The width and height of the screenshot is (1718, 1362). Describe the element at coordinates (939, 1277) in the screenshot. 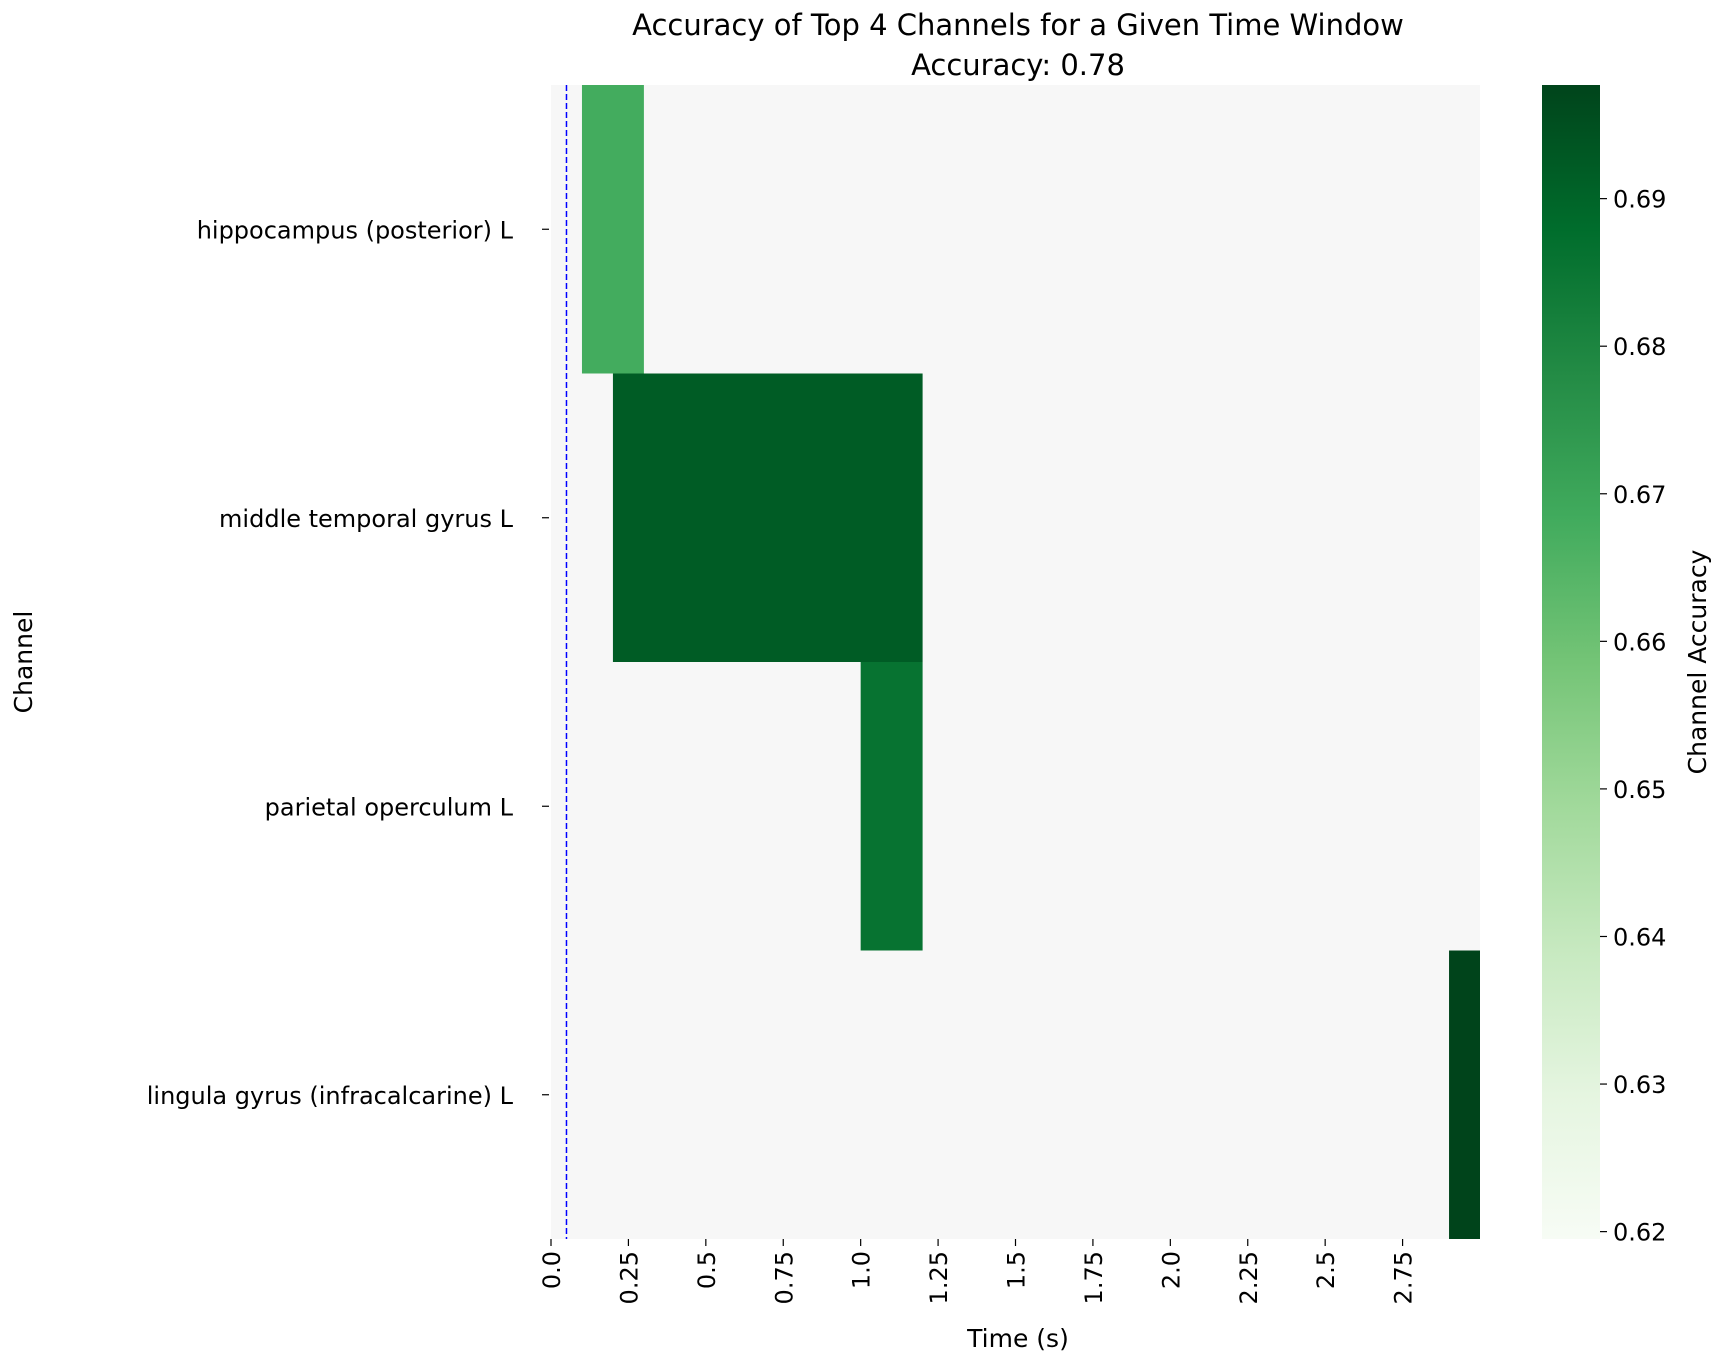

I see `x-tick-label: 1.25` at that location.